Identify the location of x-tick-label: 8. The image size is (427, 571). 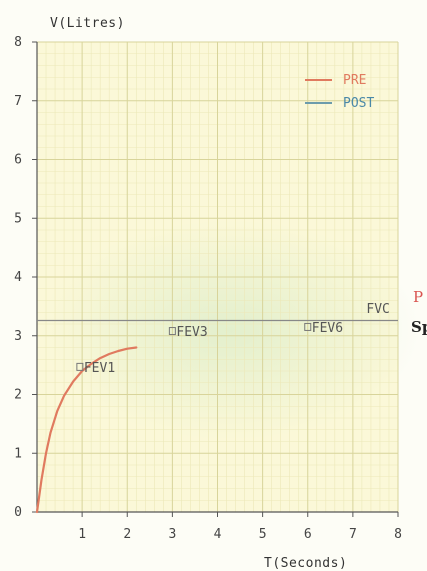
(398, 534).